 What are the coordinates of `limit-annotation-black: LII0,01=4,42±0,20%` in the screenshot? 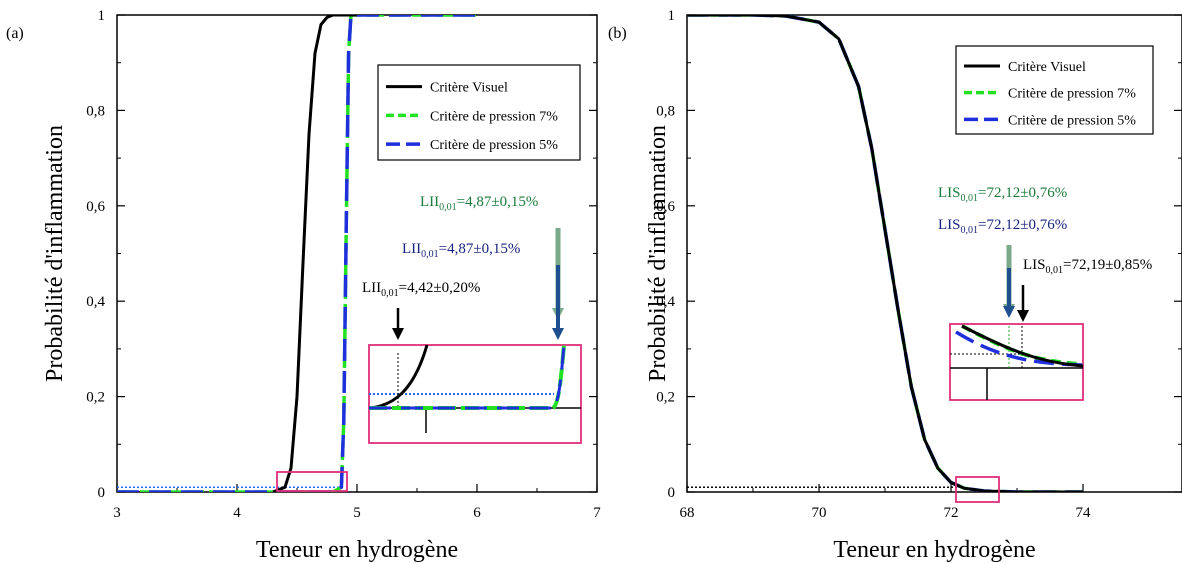 It's located at (421, 289).